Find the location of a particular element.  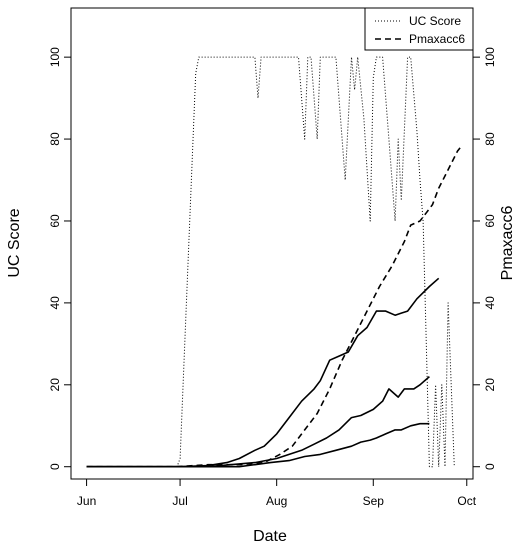

y-tick-label-left: 80 is located at coordinates (55, 139).